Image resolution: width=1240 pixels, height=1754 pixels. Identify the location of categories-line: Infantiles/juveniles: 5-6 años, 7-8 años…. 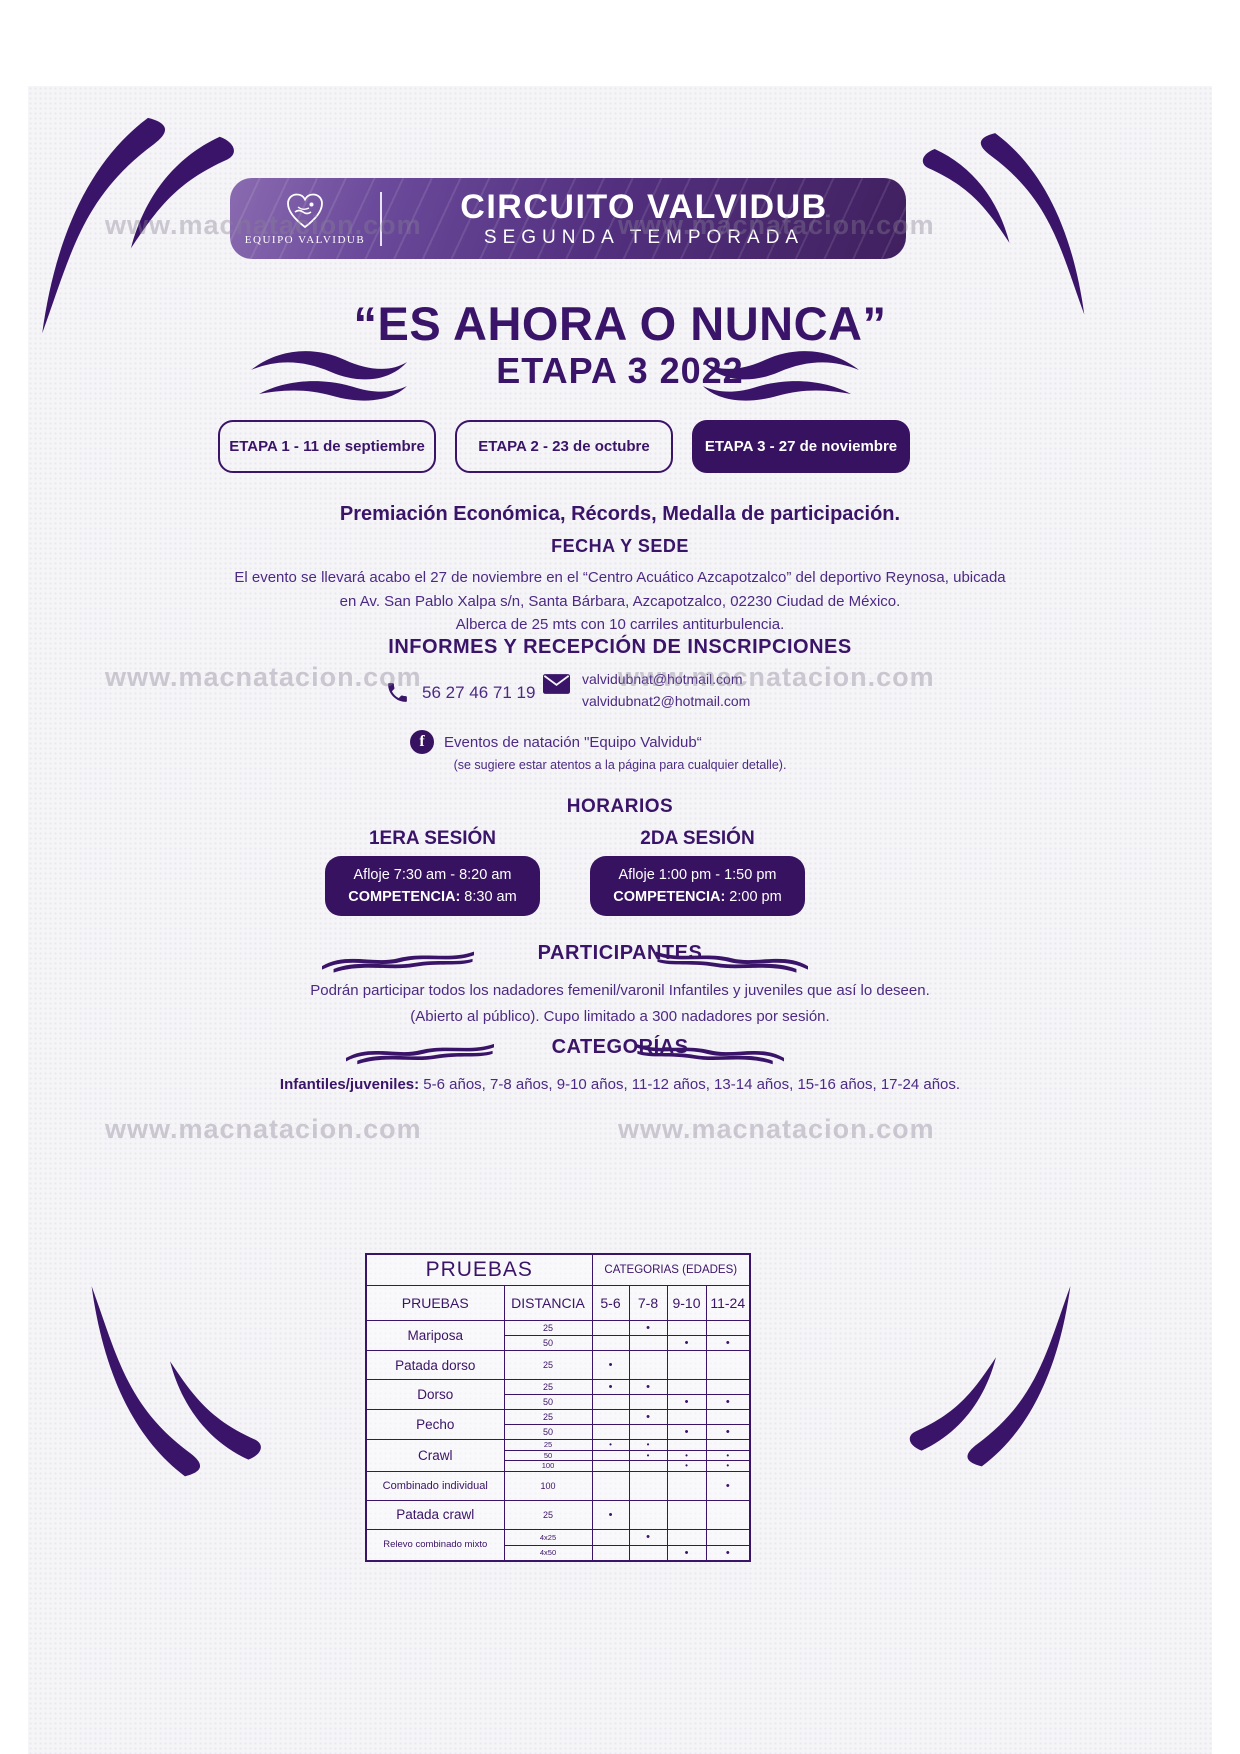
(620, 1084).